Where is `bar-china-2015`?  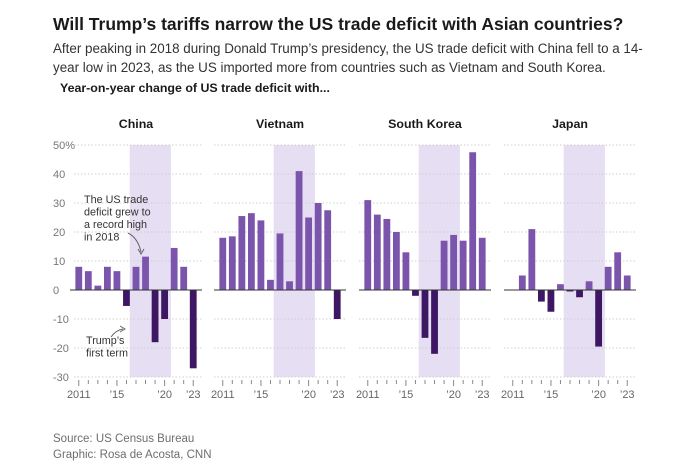
bar-china-2015 is located at coordinates (117, 280).